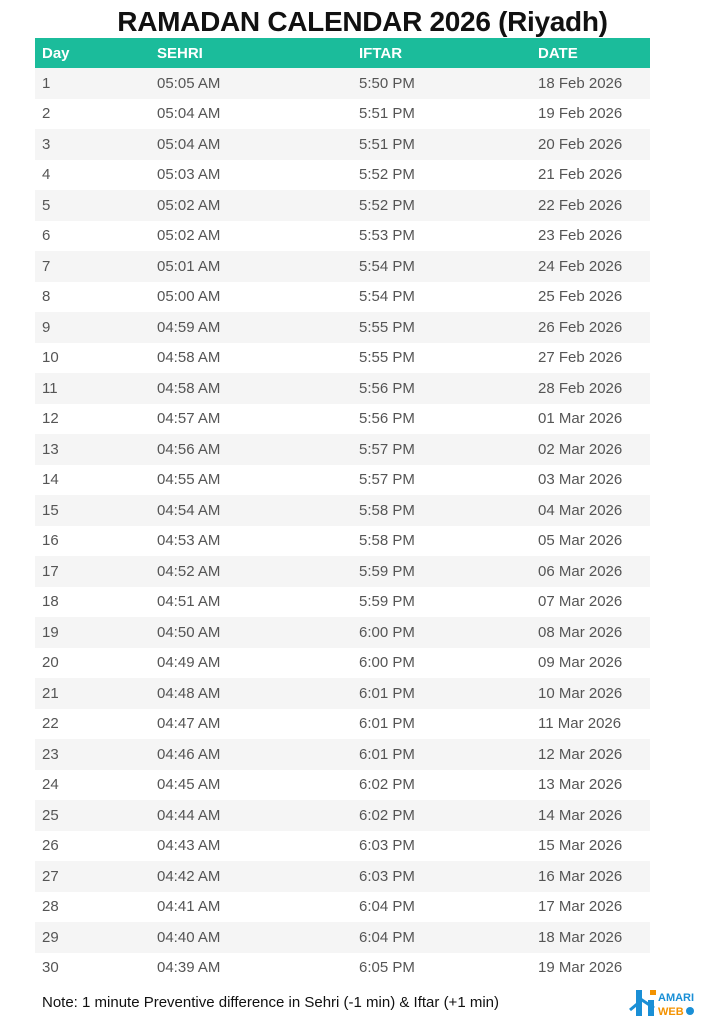 The width and height of the screenshot is (725, 1024). Describe the element at coordinates (92, 83) in the screenshot. I see `cell-day: 1` at that location.